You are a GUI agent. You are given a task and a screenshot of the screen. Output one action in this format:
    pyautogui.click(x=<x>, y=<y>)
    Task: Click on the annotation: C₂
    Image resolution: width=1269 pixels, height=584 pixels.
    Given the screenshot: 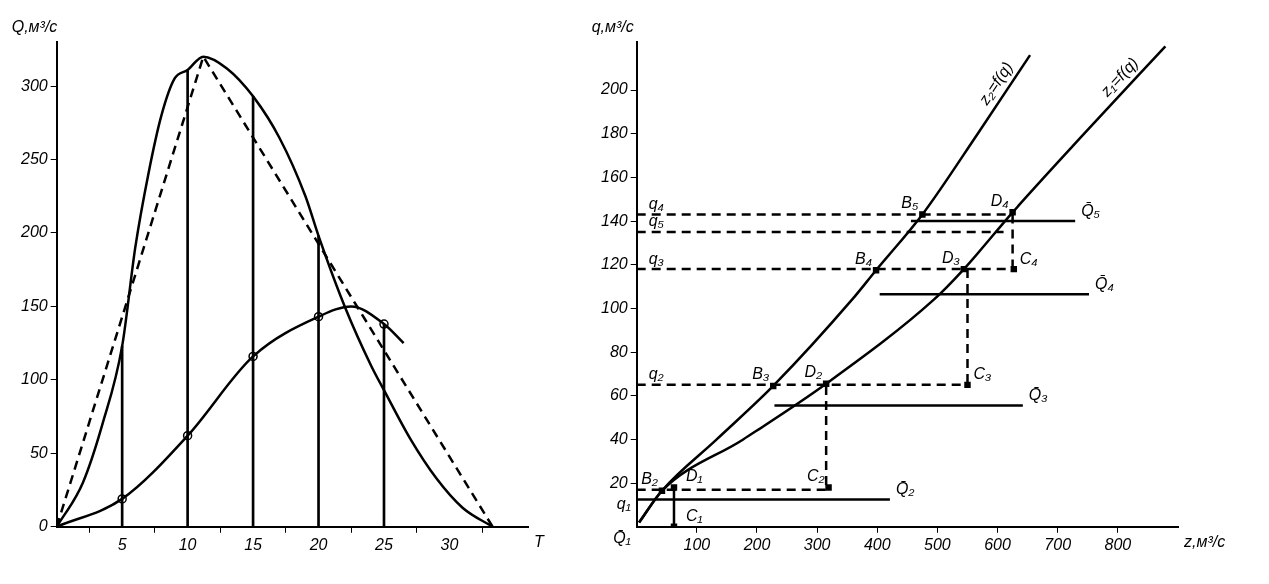 What is the action you would take?
    pyautogui.click(x=815, y=475)
    